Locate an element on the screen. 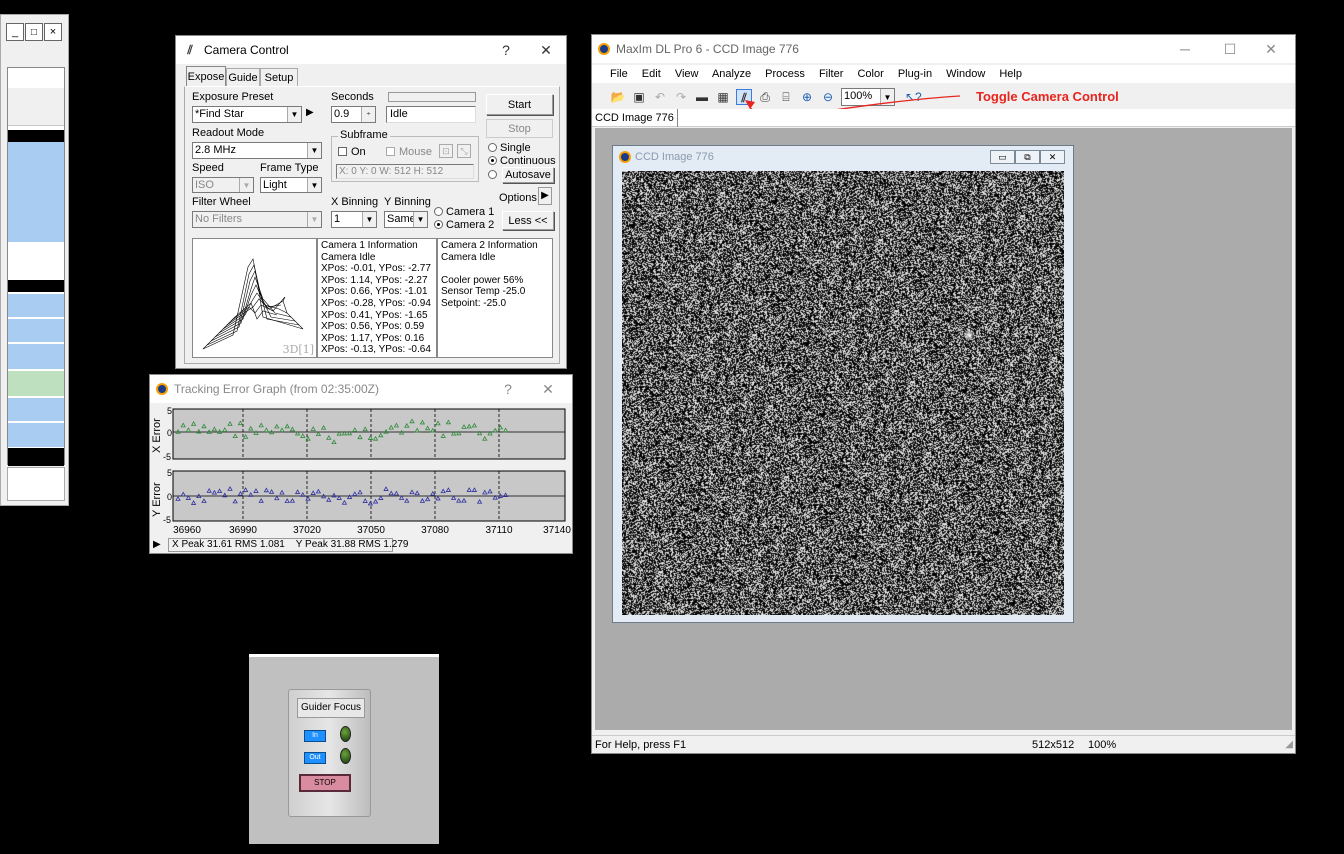 The width and height of the screenshot is (1344, 854). toggle-camera-control-annotation: Toggle Camera Control is located at coordinates (1047, 96).